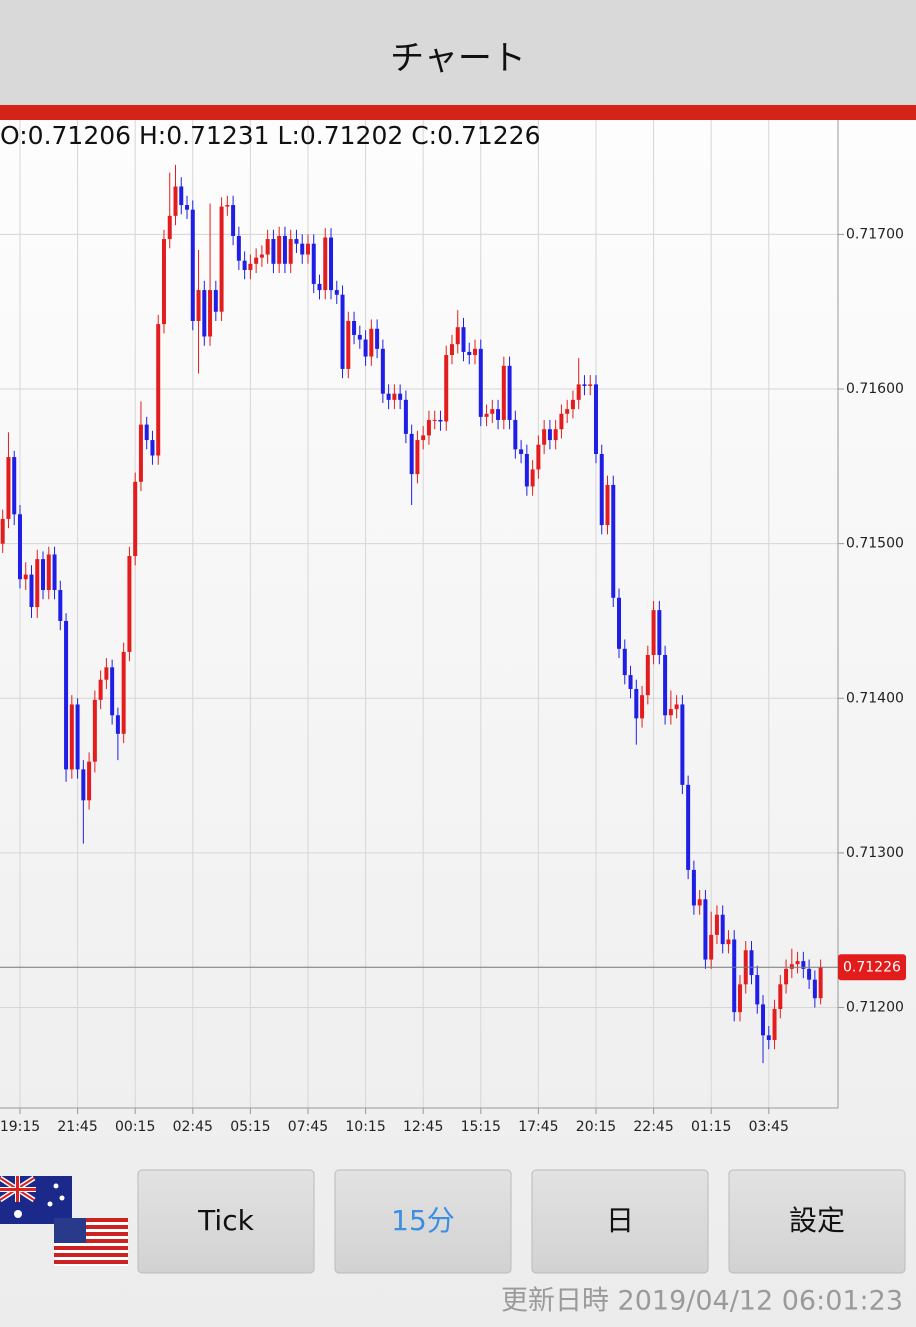  I want to click on button-label: Tick, so click(225, 1220).